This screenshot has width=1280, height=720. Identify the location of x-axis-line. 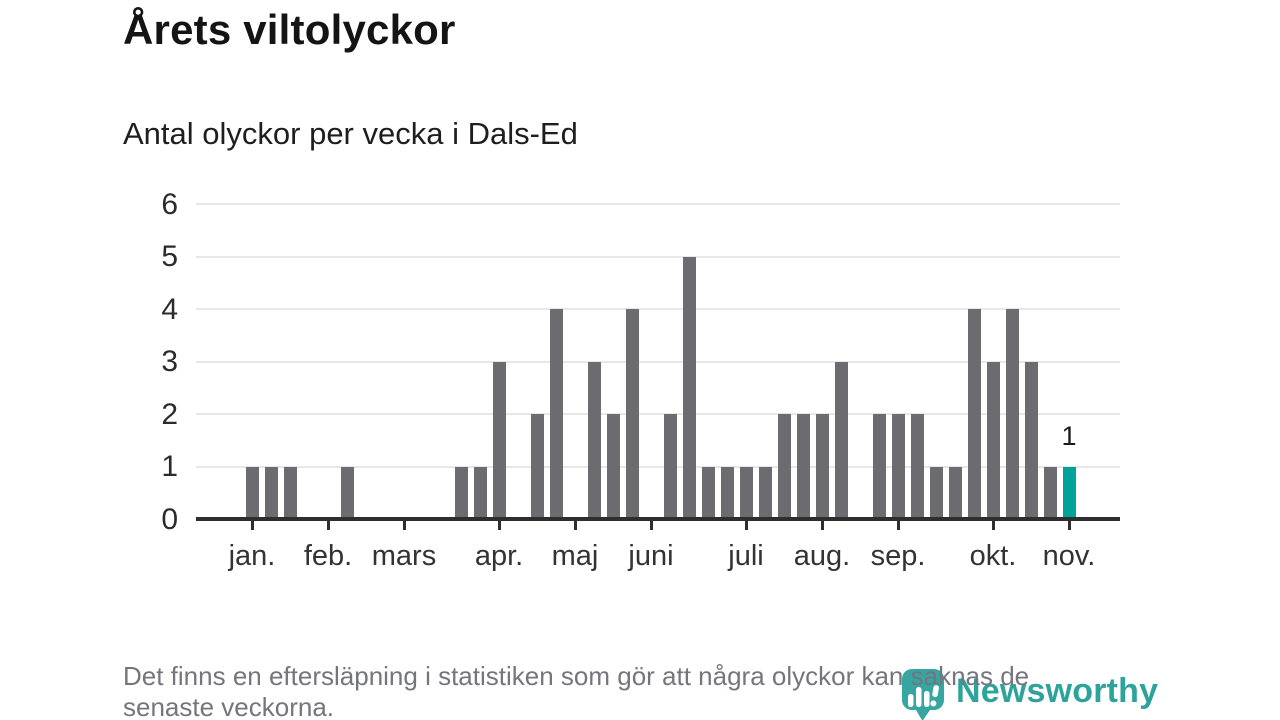
(658, 519).